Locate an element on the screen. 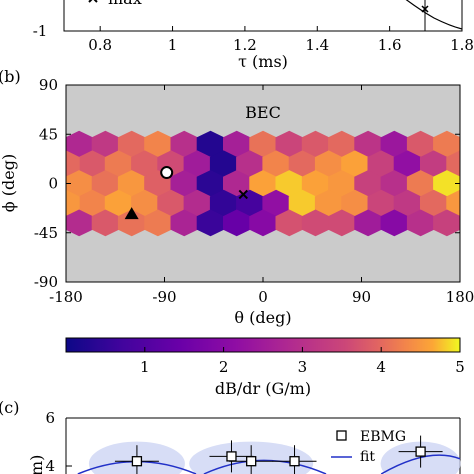 Image resolution: width=474 pixels, height=474 pixels. legend-ebmg-label: EBMG is located at coordinates (383, 437).